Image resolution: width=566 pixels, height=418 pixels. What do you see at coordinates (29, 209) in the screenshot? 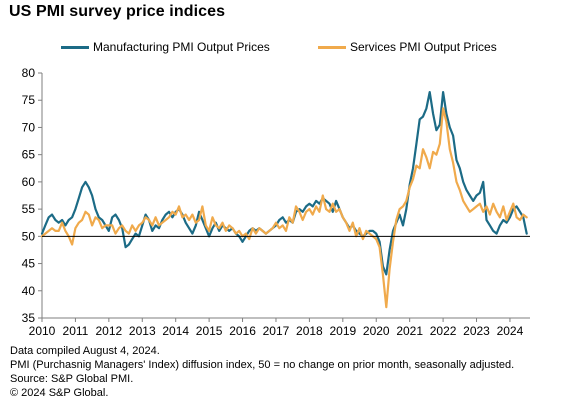
I see `y-tick-label: 55` at bounding box center [29, 209].